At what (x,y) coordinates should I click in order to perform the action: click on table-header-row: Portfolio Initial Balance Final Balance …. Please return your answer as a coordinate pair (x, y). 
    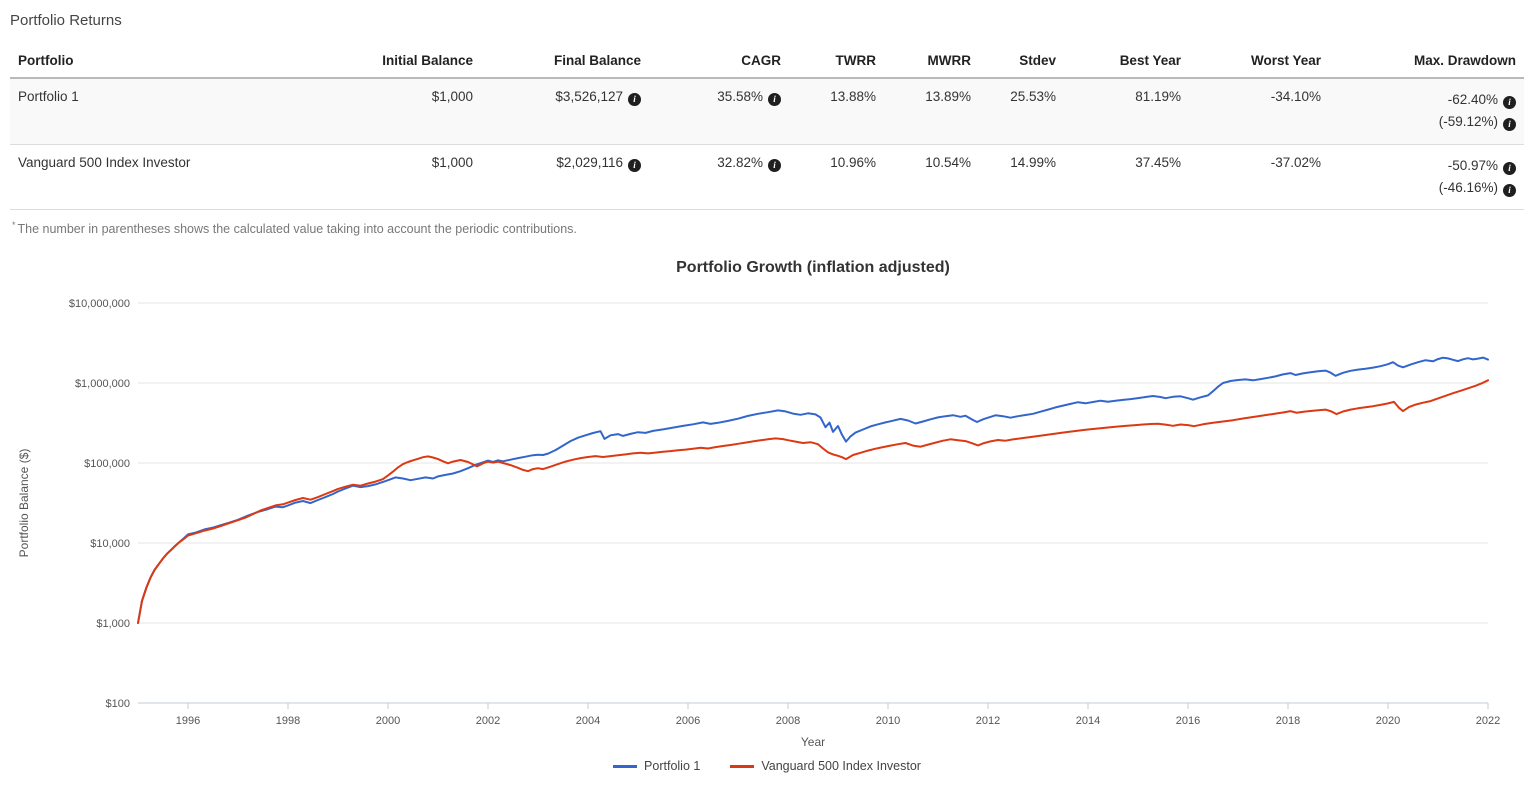
    Looking at the image, I should click on (767, 62).